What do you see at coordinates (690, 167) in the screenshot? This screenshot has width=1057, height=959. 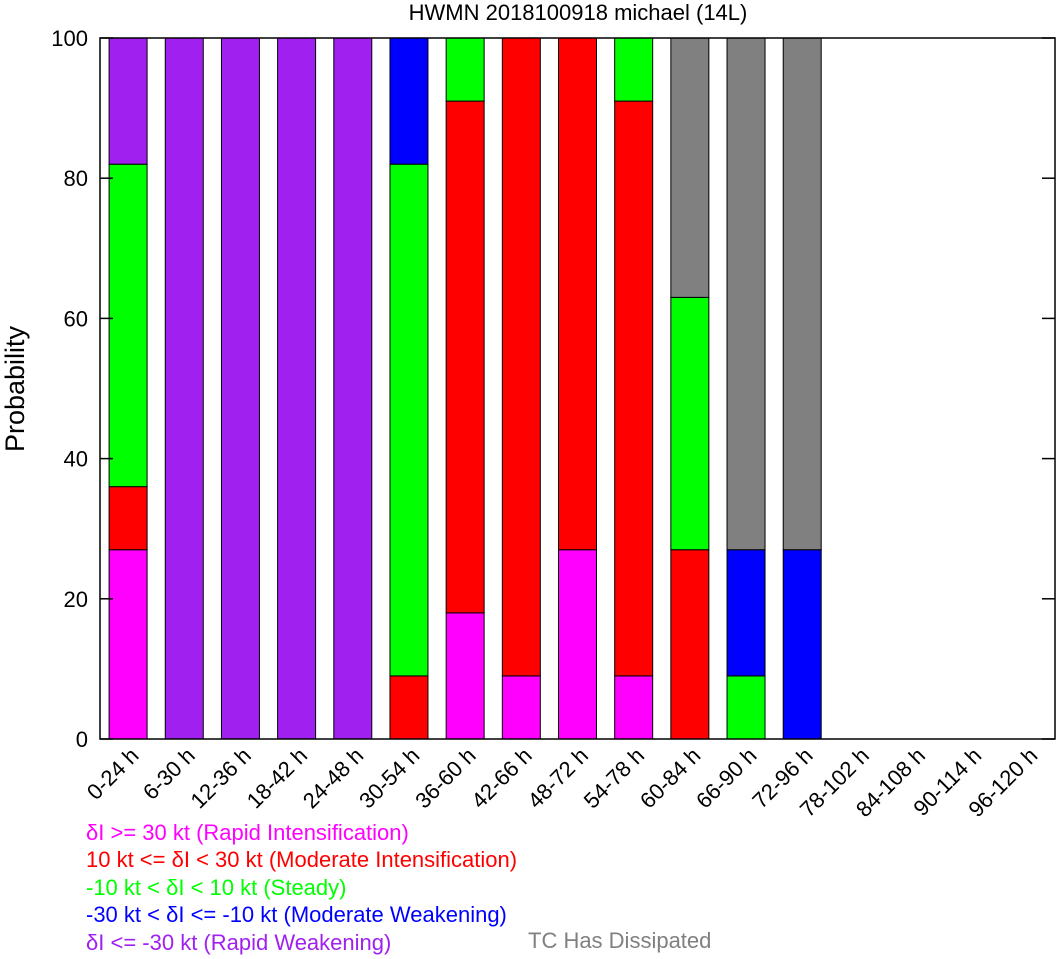 I see `bar-segment-60-84h-s5` at bounding box center [690, 167].